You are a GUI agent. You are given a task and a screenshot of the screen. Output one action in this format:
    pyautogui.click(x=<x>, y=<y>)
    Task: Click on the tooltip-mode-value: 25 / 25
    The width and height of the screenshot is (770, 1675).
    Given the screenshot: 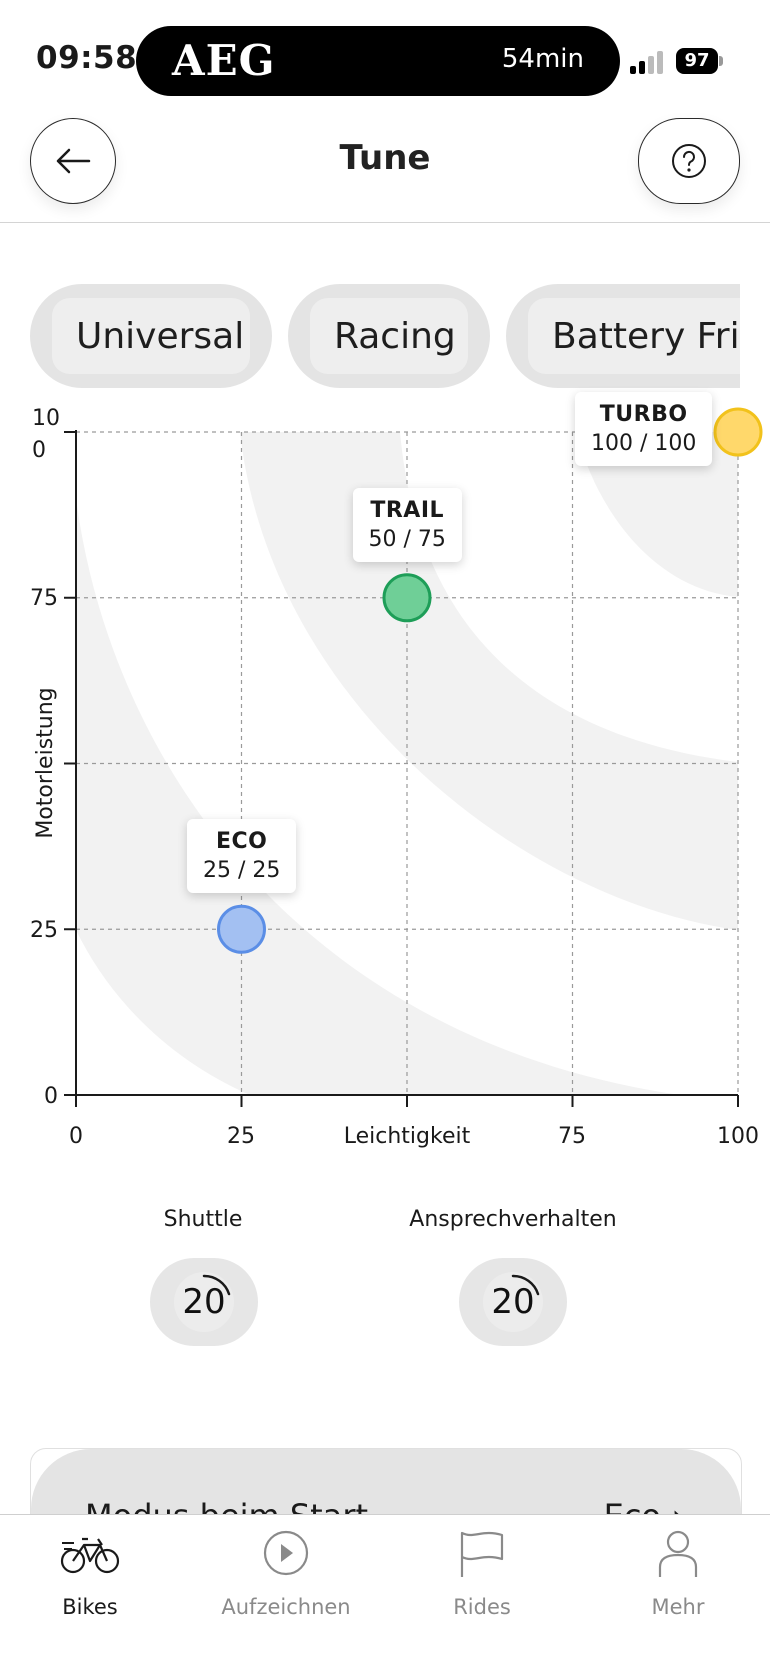 What is the action you would take?
    pyautogui.click(x=242, y=871)
    